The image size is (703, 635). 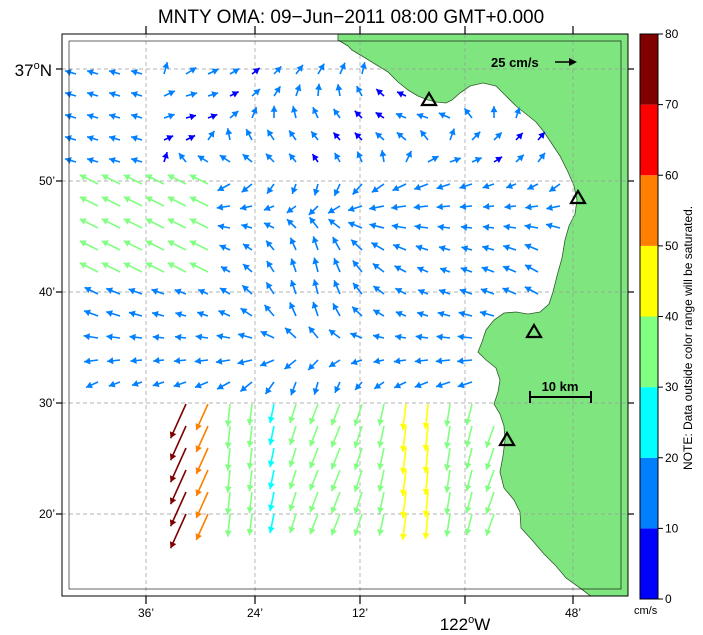 I want to click on reference-arrow-head, so click(x=573, y=62).